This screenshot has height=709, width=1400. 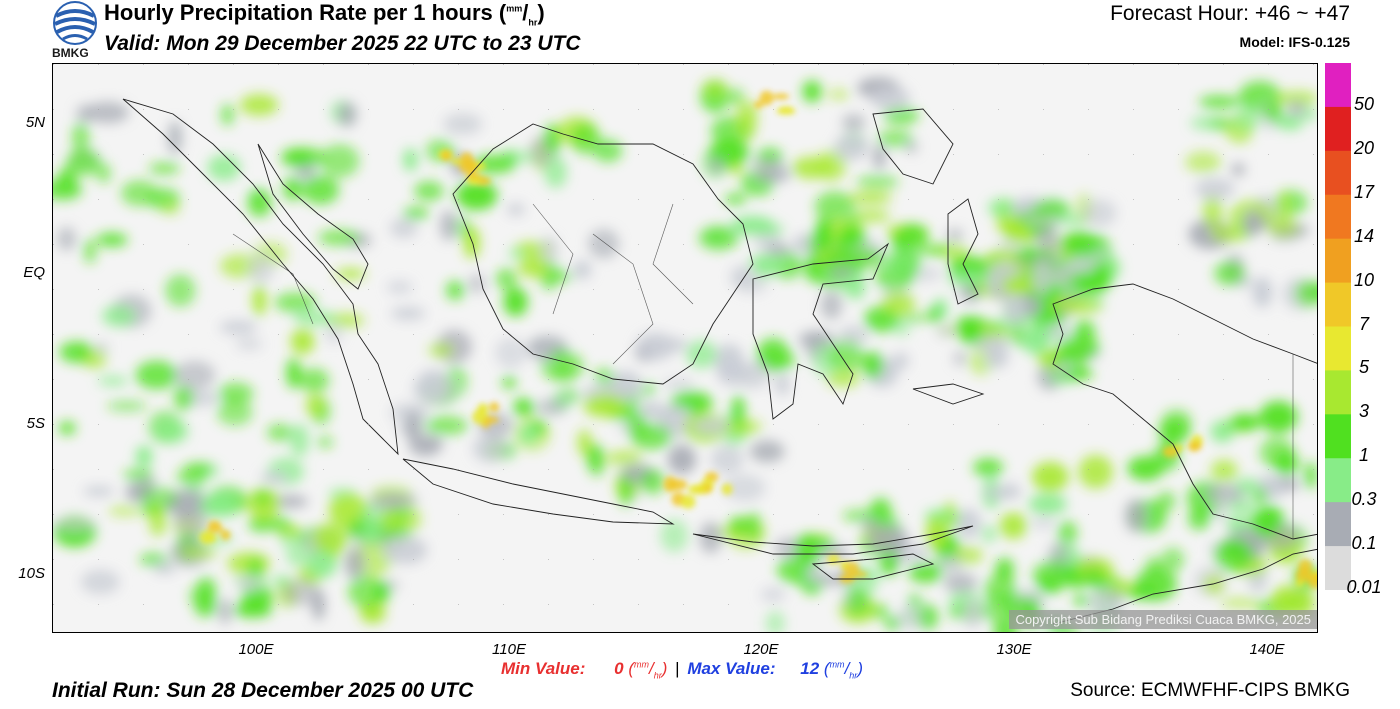 I want to click on lon-label-100e: 100E, so click(x=256, y=649).